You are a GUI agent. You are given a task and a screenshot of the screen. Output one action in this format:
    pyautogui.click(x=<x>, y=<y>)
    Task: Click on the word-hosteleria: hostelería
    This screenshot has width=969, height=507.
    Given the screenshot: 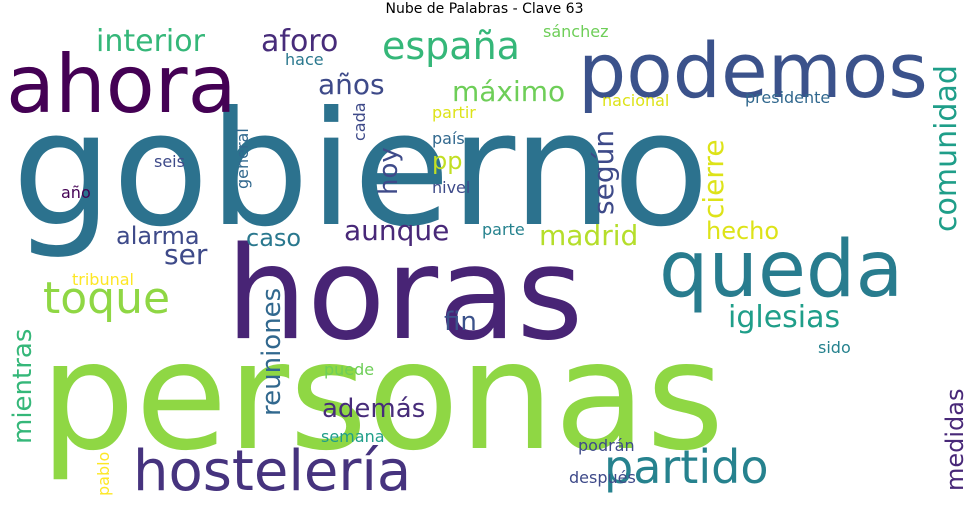 What is the action you would take?
    pyautogui.click(x=272, y=471)
    